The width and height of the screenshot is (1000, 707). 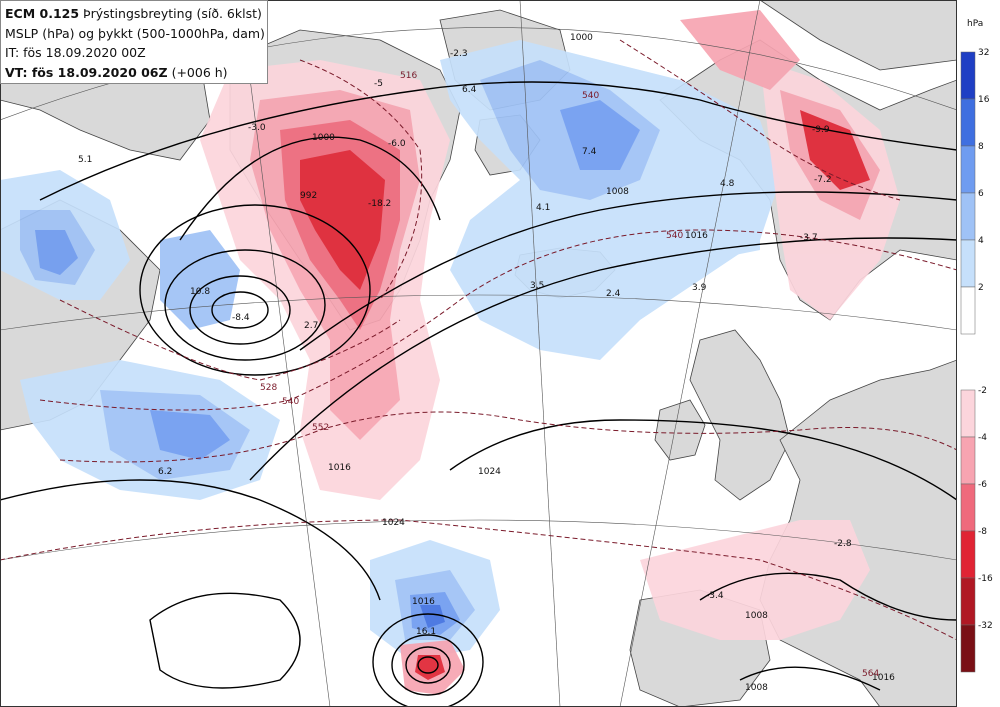 What do you see at coordinates (320, 428) in the screenshot?
I see `thickness-label: 552` at bounding box center [320, 428].